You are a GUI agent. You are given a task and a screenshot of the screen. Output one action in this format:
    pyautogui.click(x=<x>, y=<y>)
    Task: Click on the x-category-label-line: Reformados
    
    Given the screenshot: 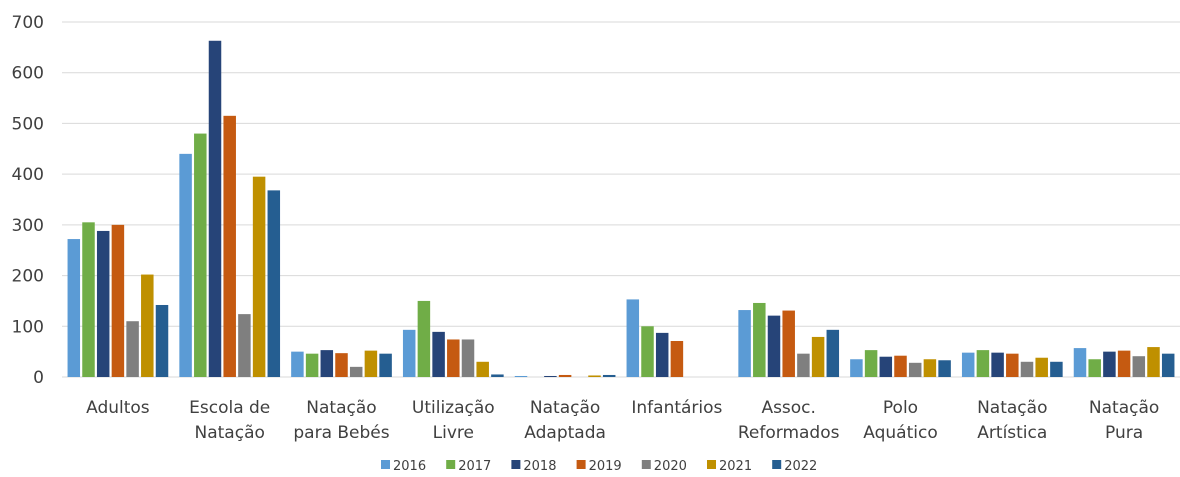 What is the action you would take?
    pyautogui.click(x=789, y=433)
    